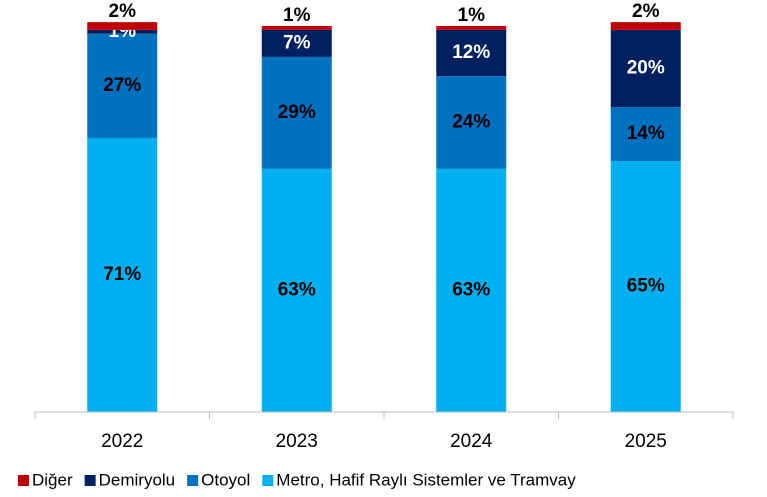 The image size is (767, 497). Describe the element at coordinates (225, 479) in the screenshot. I see `legend-label: Otoyol` at that location.